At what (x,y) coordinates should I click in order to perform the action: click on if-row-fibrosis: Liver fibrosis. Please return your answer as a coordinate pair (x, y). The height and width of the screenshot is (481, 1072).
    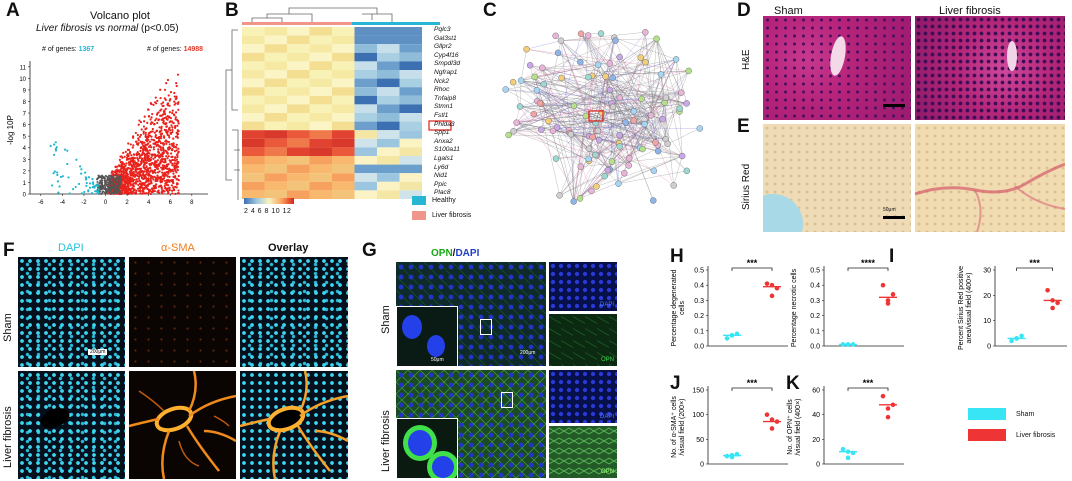
    Looking at the image, I should click on (8, 437).